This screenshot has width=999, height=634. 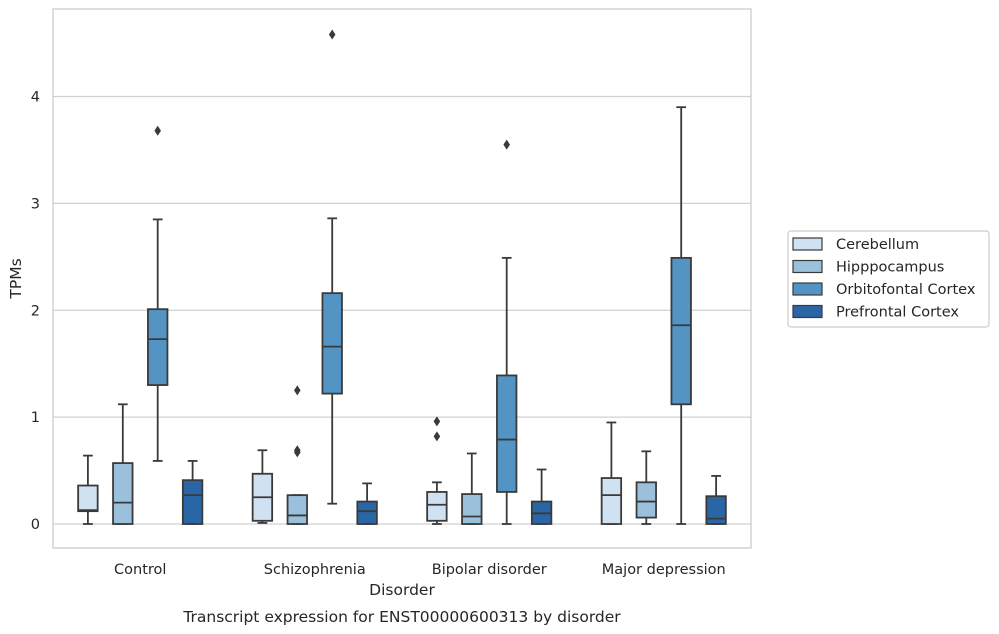 What do you see at coordinates (402, 590) in the screenshot?
I see `x-axis-title: Disorder` at bounding box center [402, 590].